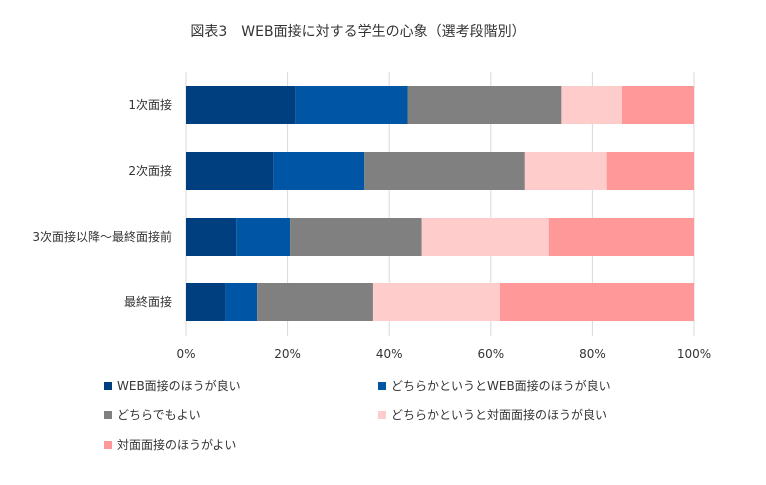 The height and width of the screenshot is (485, 766). What do you see at coordinates (389, 354) in the screenshot?
I see `x-tick-label: 40%` at bounding box center [389, 354].